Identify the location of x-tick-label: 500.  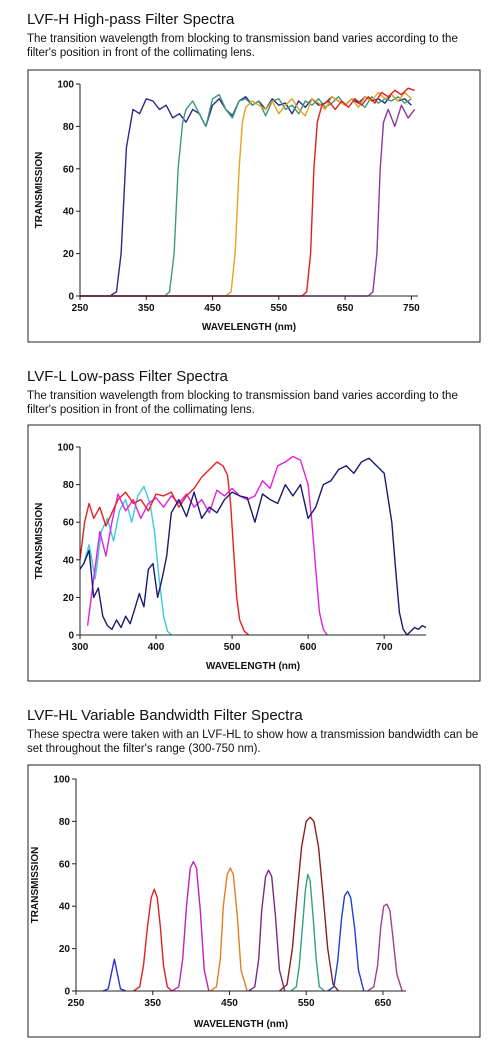
(232, 647).